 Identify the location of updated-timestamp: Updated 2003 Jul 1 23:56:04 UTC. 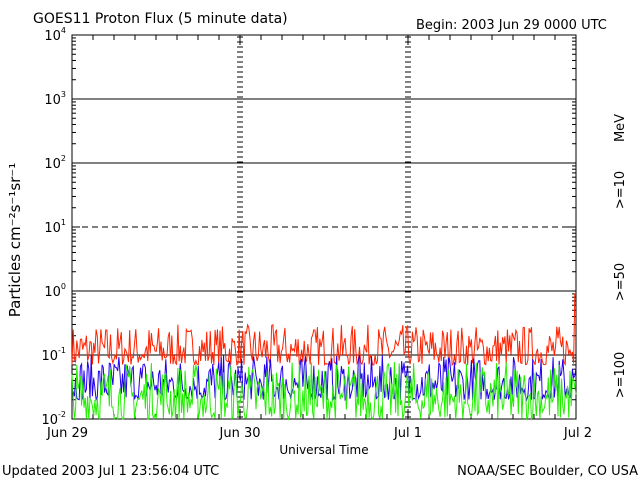
(110, 471).